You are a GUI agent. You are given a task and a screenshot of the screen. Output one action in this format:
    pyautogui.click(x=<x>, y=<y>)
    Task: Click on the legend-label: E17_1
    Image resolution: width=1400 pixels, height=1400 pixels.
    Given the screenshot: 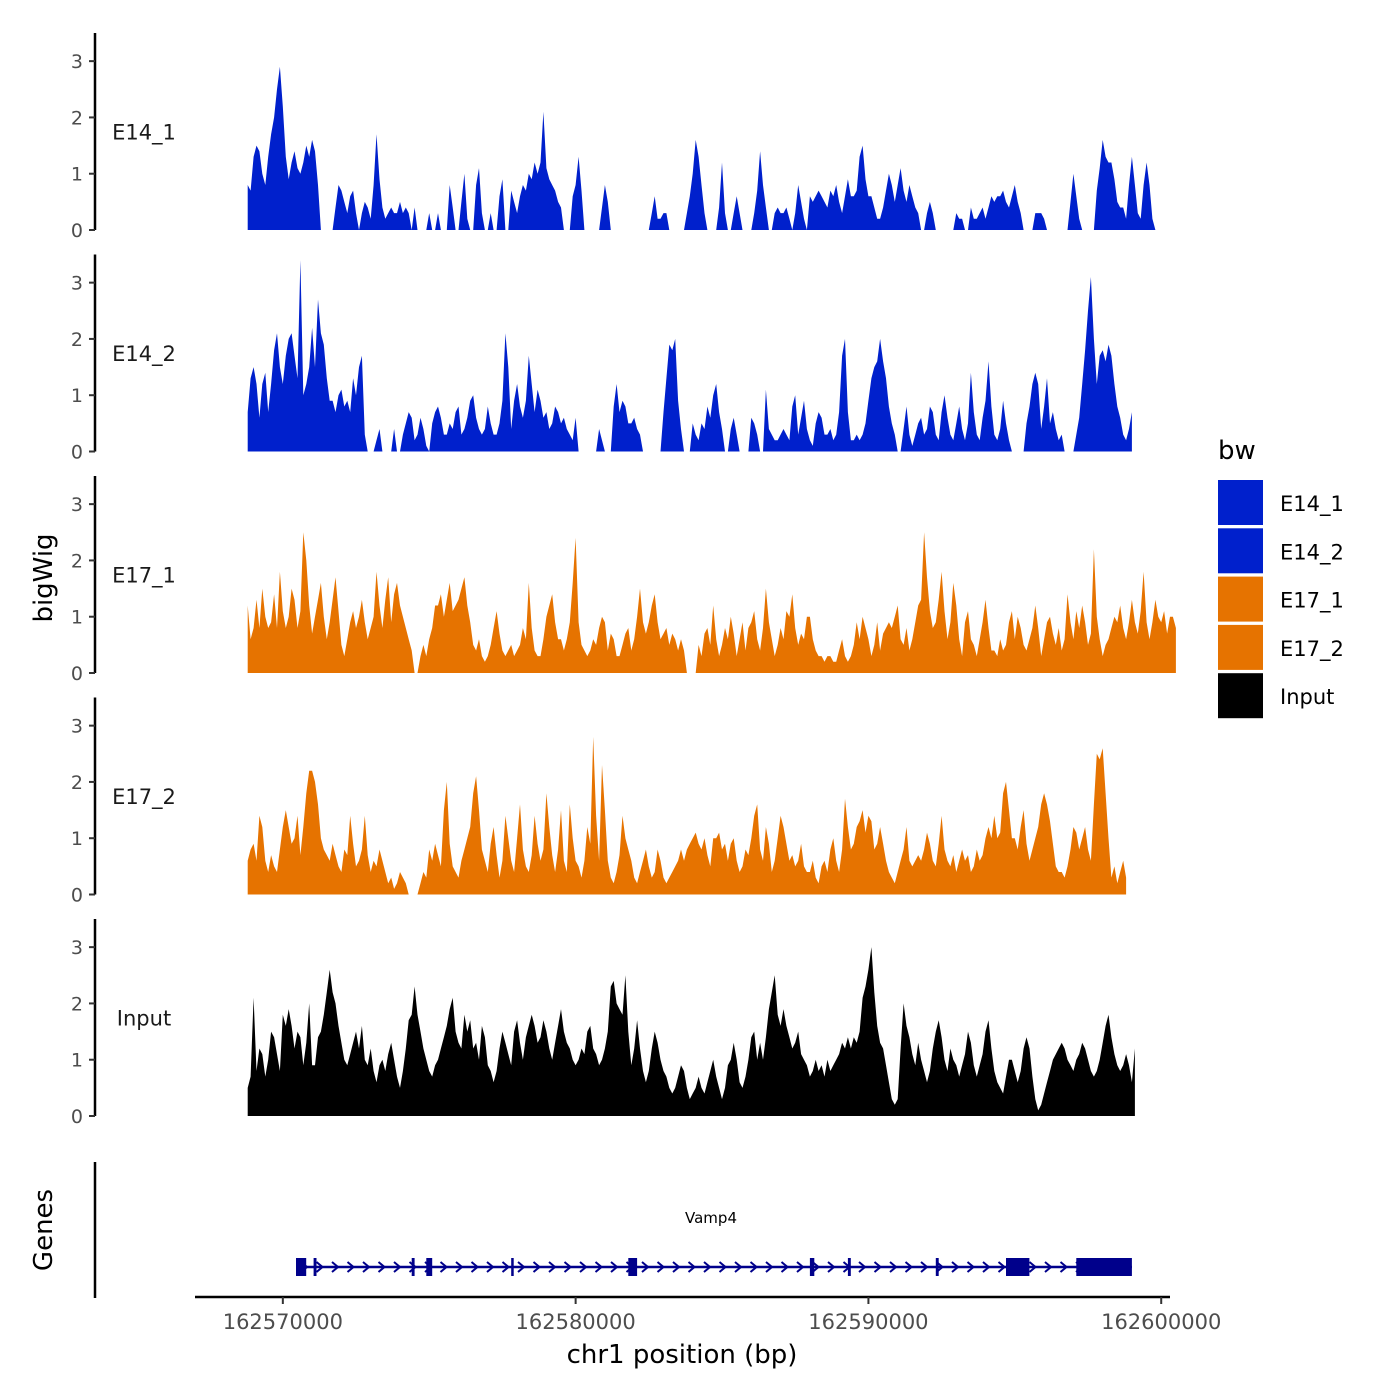 What is the action you would take?
    pyautogui.click(x=1312, y=601)
    